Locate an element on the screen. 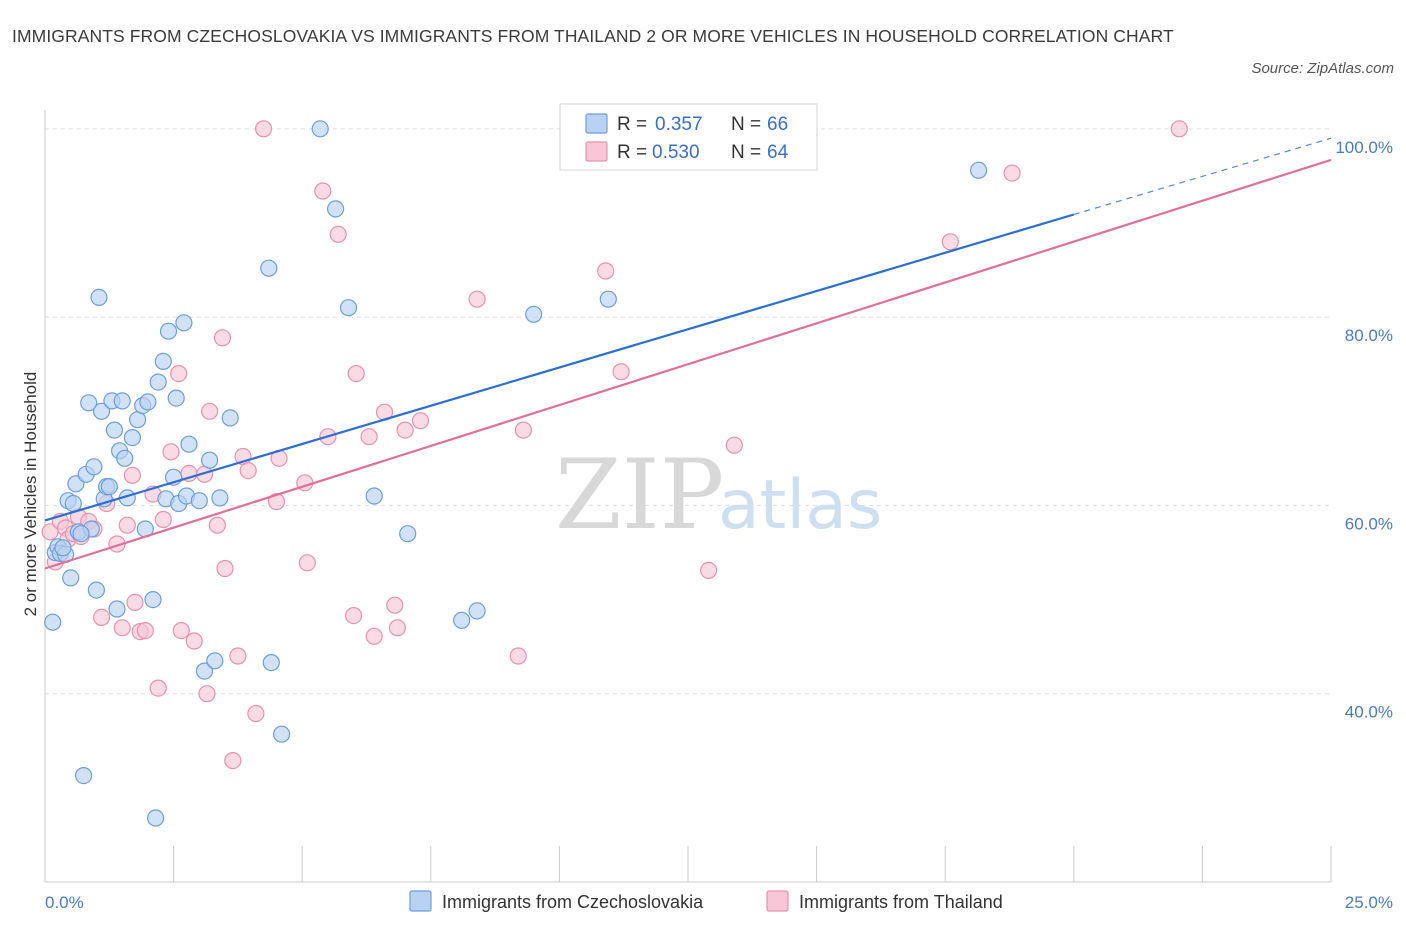  legend-r-value: 0.530 is located at coordinates (676, 152).